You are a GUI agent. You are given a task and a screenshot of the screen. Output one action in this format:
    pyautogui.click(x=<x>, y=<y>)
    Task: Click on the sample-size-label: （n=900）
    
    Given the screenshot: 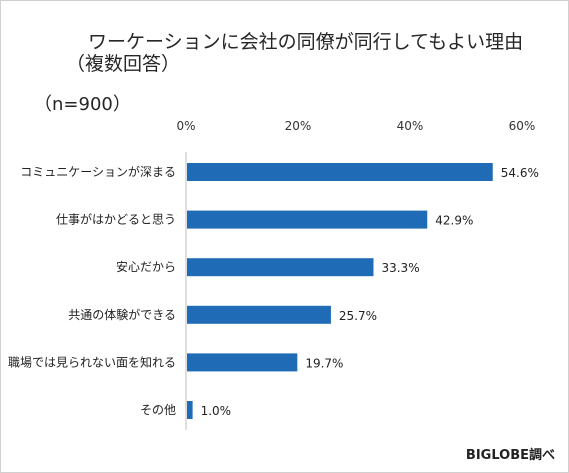 What is the action you would take?
    pyautogui.click(x=82, y=104)
    